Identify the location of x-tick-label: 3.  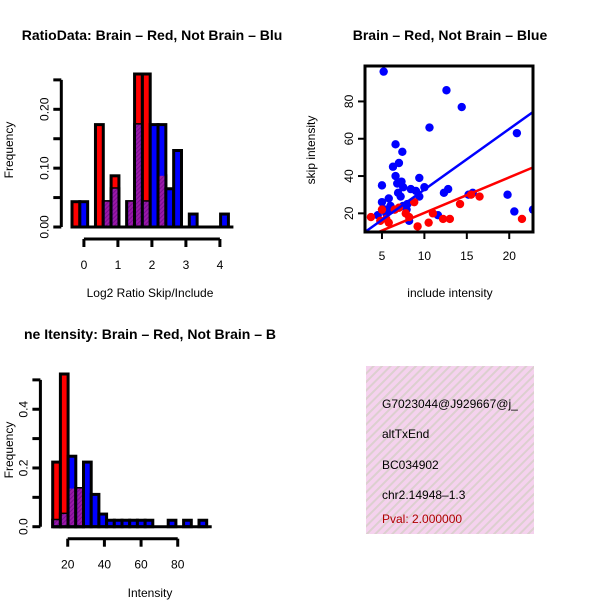
(186, 265).